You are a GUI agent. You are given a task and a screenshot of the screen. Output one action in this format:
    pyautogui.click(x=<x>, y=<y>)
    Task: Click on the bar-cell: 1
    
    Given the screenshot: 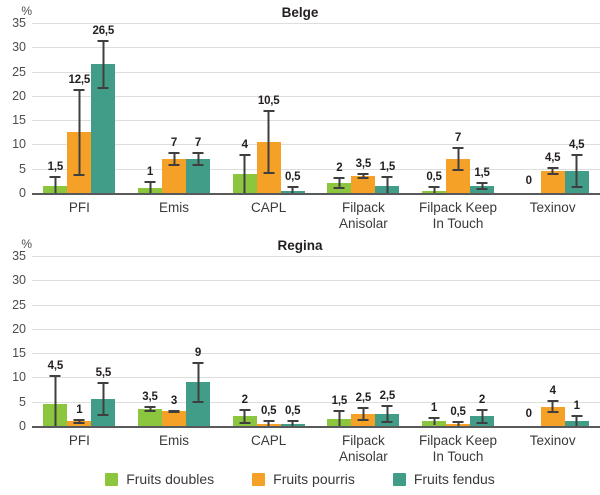 What is the action you would take?
    pyautogui.click(x=576, y=341)
    